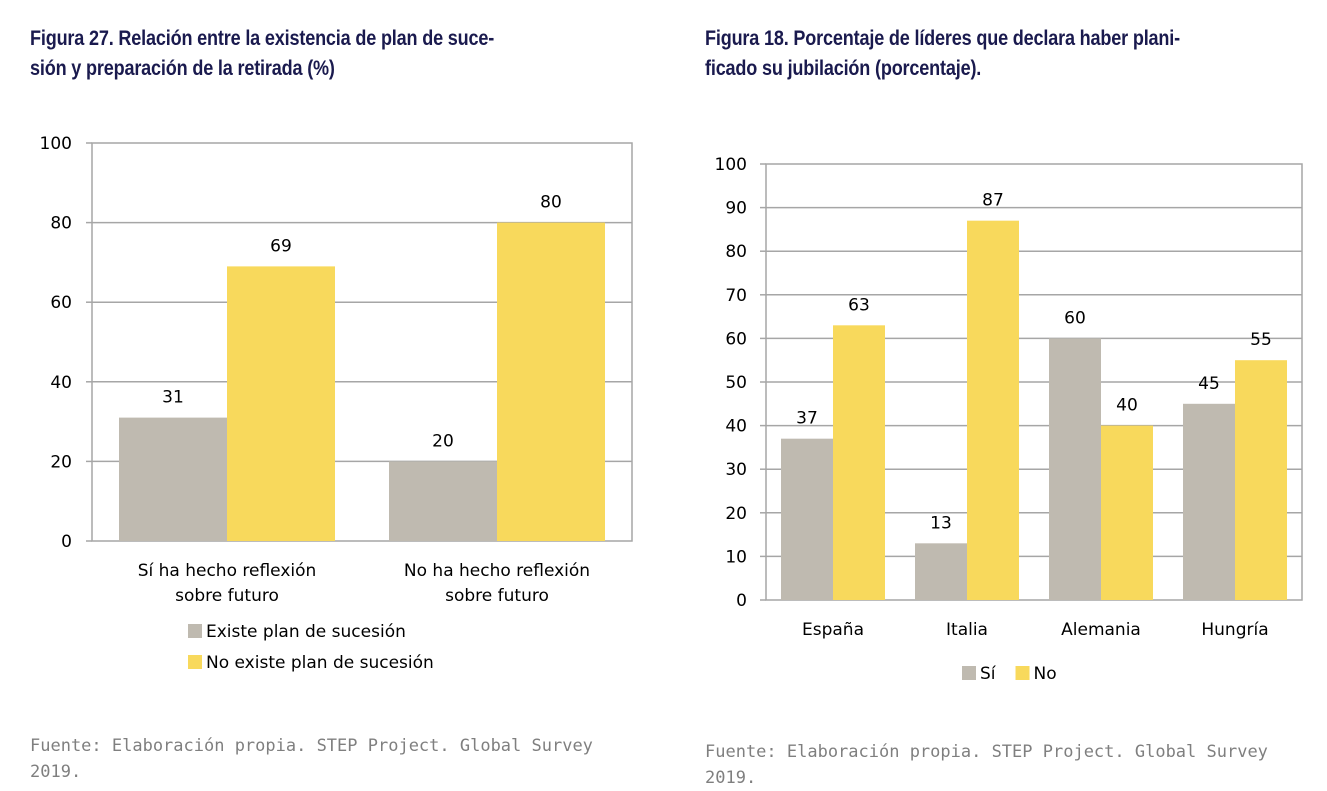 The image size is (1327, 791). Describe the element at coordinates (736, 470) in the screenshot. I see `chart-2-ytick-label: 30` at that location.